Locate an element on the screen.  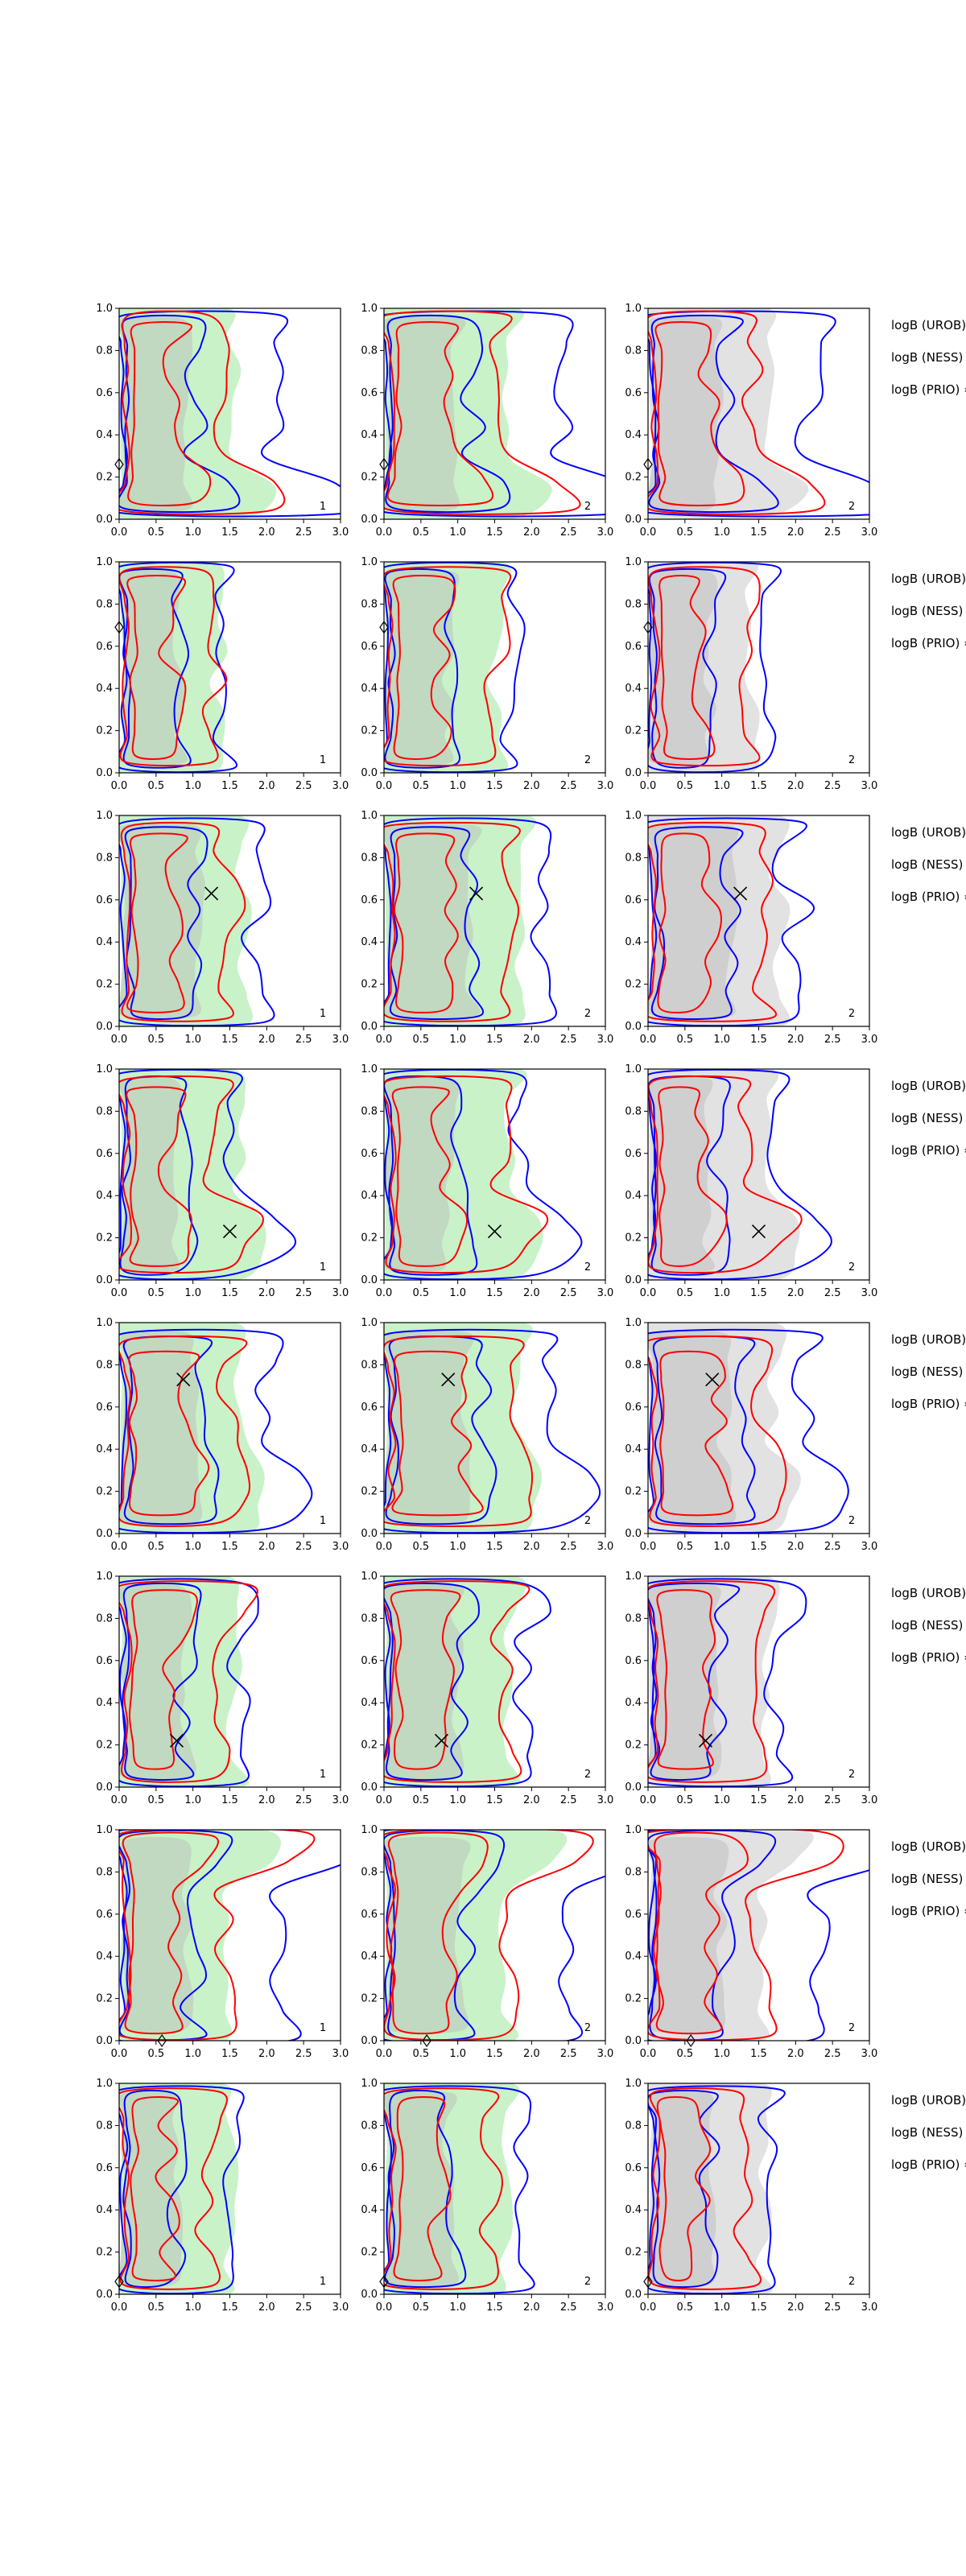
panel-r2-c1: 0.0 0.5 1.0 1.5 2.0 2.5 3.0 0.0 0.2 0.4 0.6 0.8 1.0 1 is located at coordinates (222, 674).